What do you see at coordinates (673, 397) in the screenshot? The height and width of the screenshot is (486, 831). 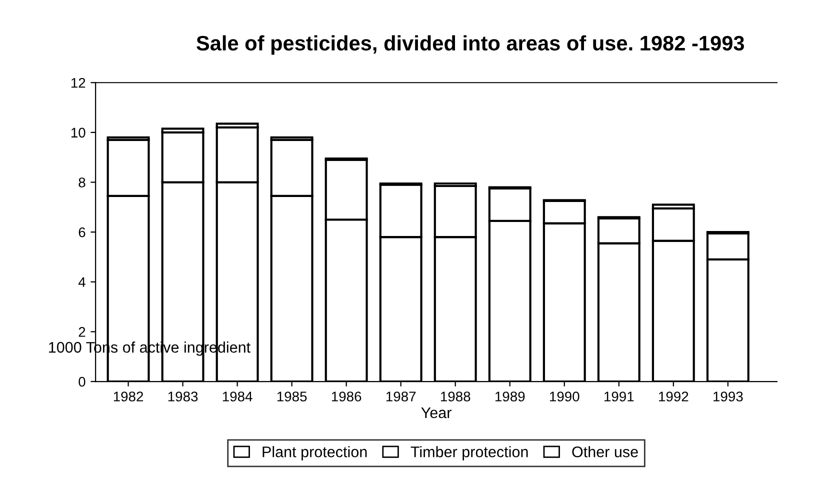 I see `x-tick-label: 1992` at bounding box center [673, 397].